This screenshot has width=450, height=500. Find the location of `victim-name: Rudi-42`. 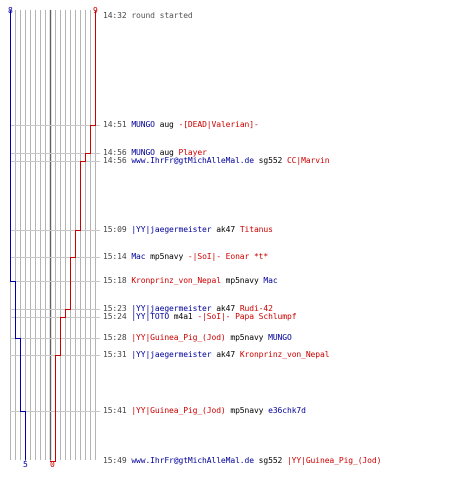

victim-name: Rudi-42 is located at coordinates (256, 308).